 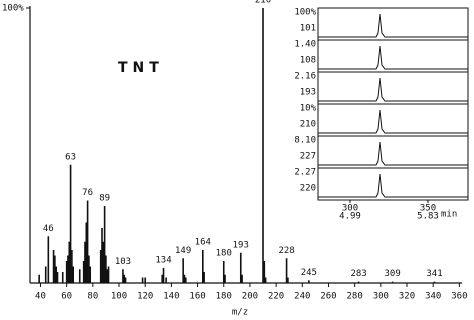 I want to click on x-tick-label: 120, so click(x=145, y=297).